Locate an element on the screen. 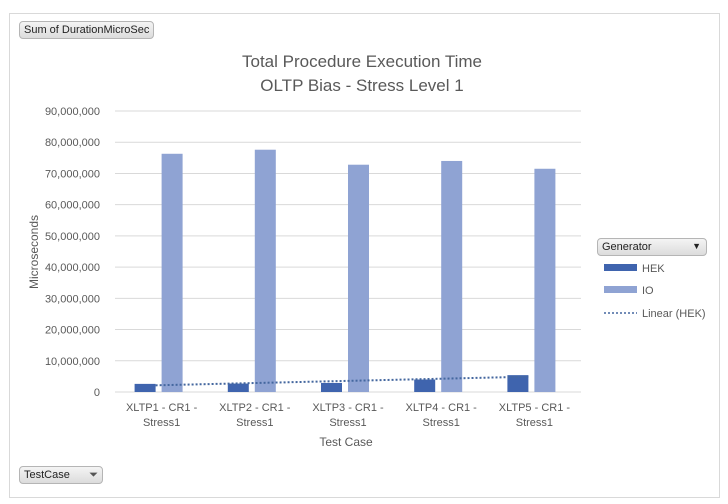 This screenshot has width=728, height=504. chevron-down-icon: ▼ is located at coordinates (696, 246).